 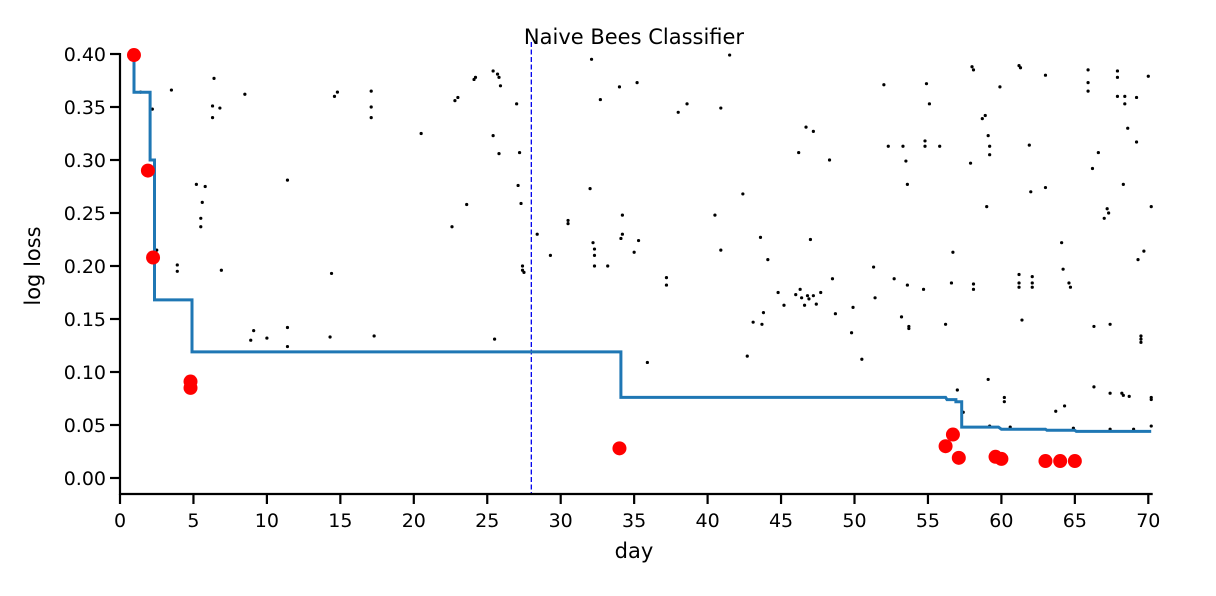 What do you see at coordinates (267, 521) in the screenshot?
I see `x-tick-label: 10` at bounding box center [267, 521].